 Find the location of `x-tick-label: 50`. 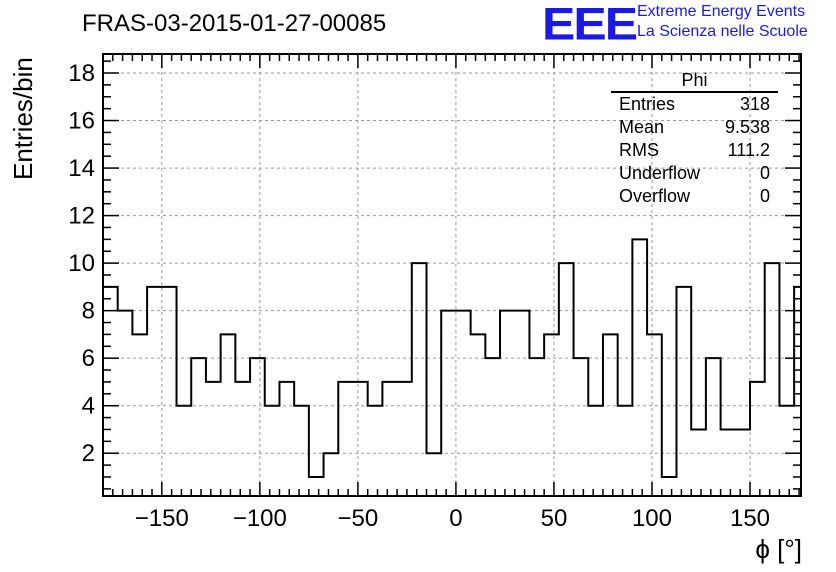

x-tick-label: 50 is located at coordinates (554, 518).